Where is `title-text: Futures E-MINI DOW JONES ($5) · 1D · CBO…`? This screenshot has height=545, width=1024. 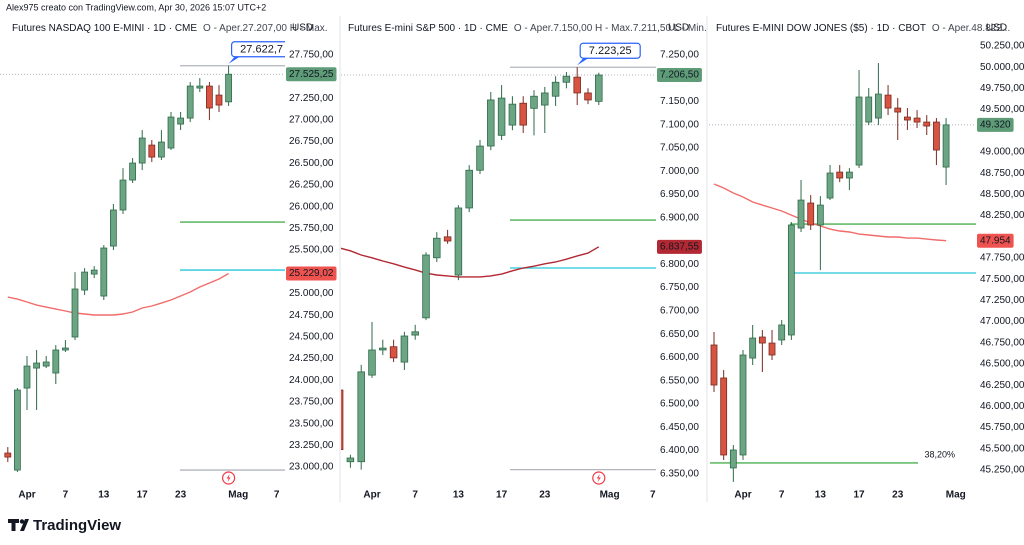 title-text: Futures E-MINI DOW JONES ($5) · 1D · CBO… is located at coordinates (821, 28).